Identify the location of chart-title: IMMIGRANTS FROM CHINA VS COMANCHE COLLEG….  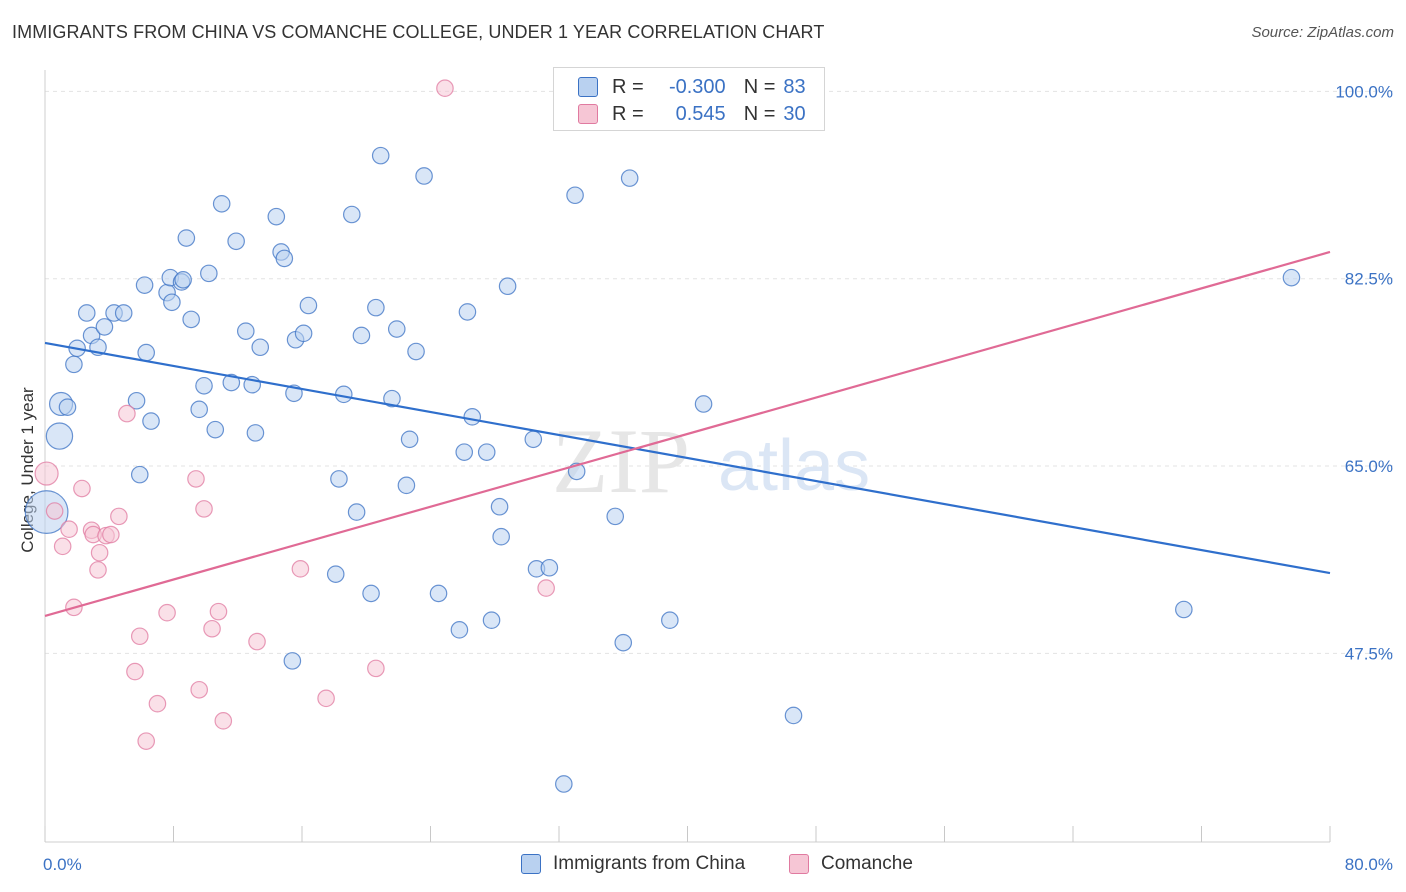
(418, 32).